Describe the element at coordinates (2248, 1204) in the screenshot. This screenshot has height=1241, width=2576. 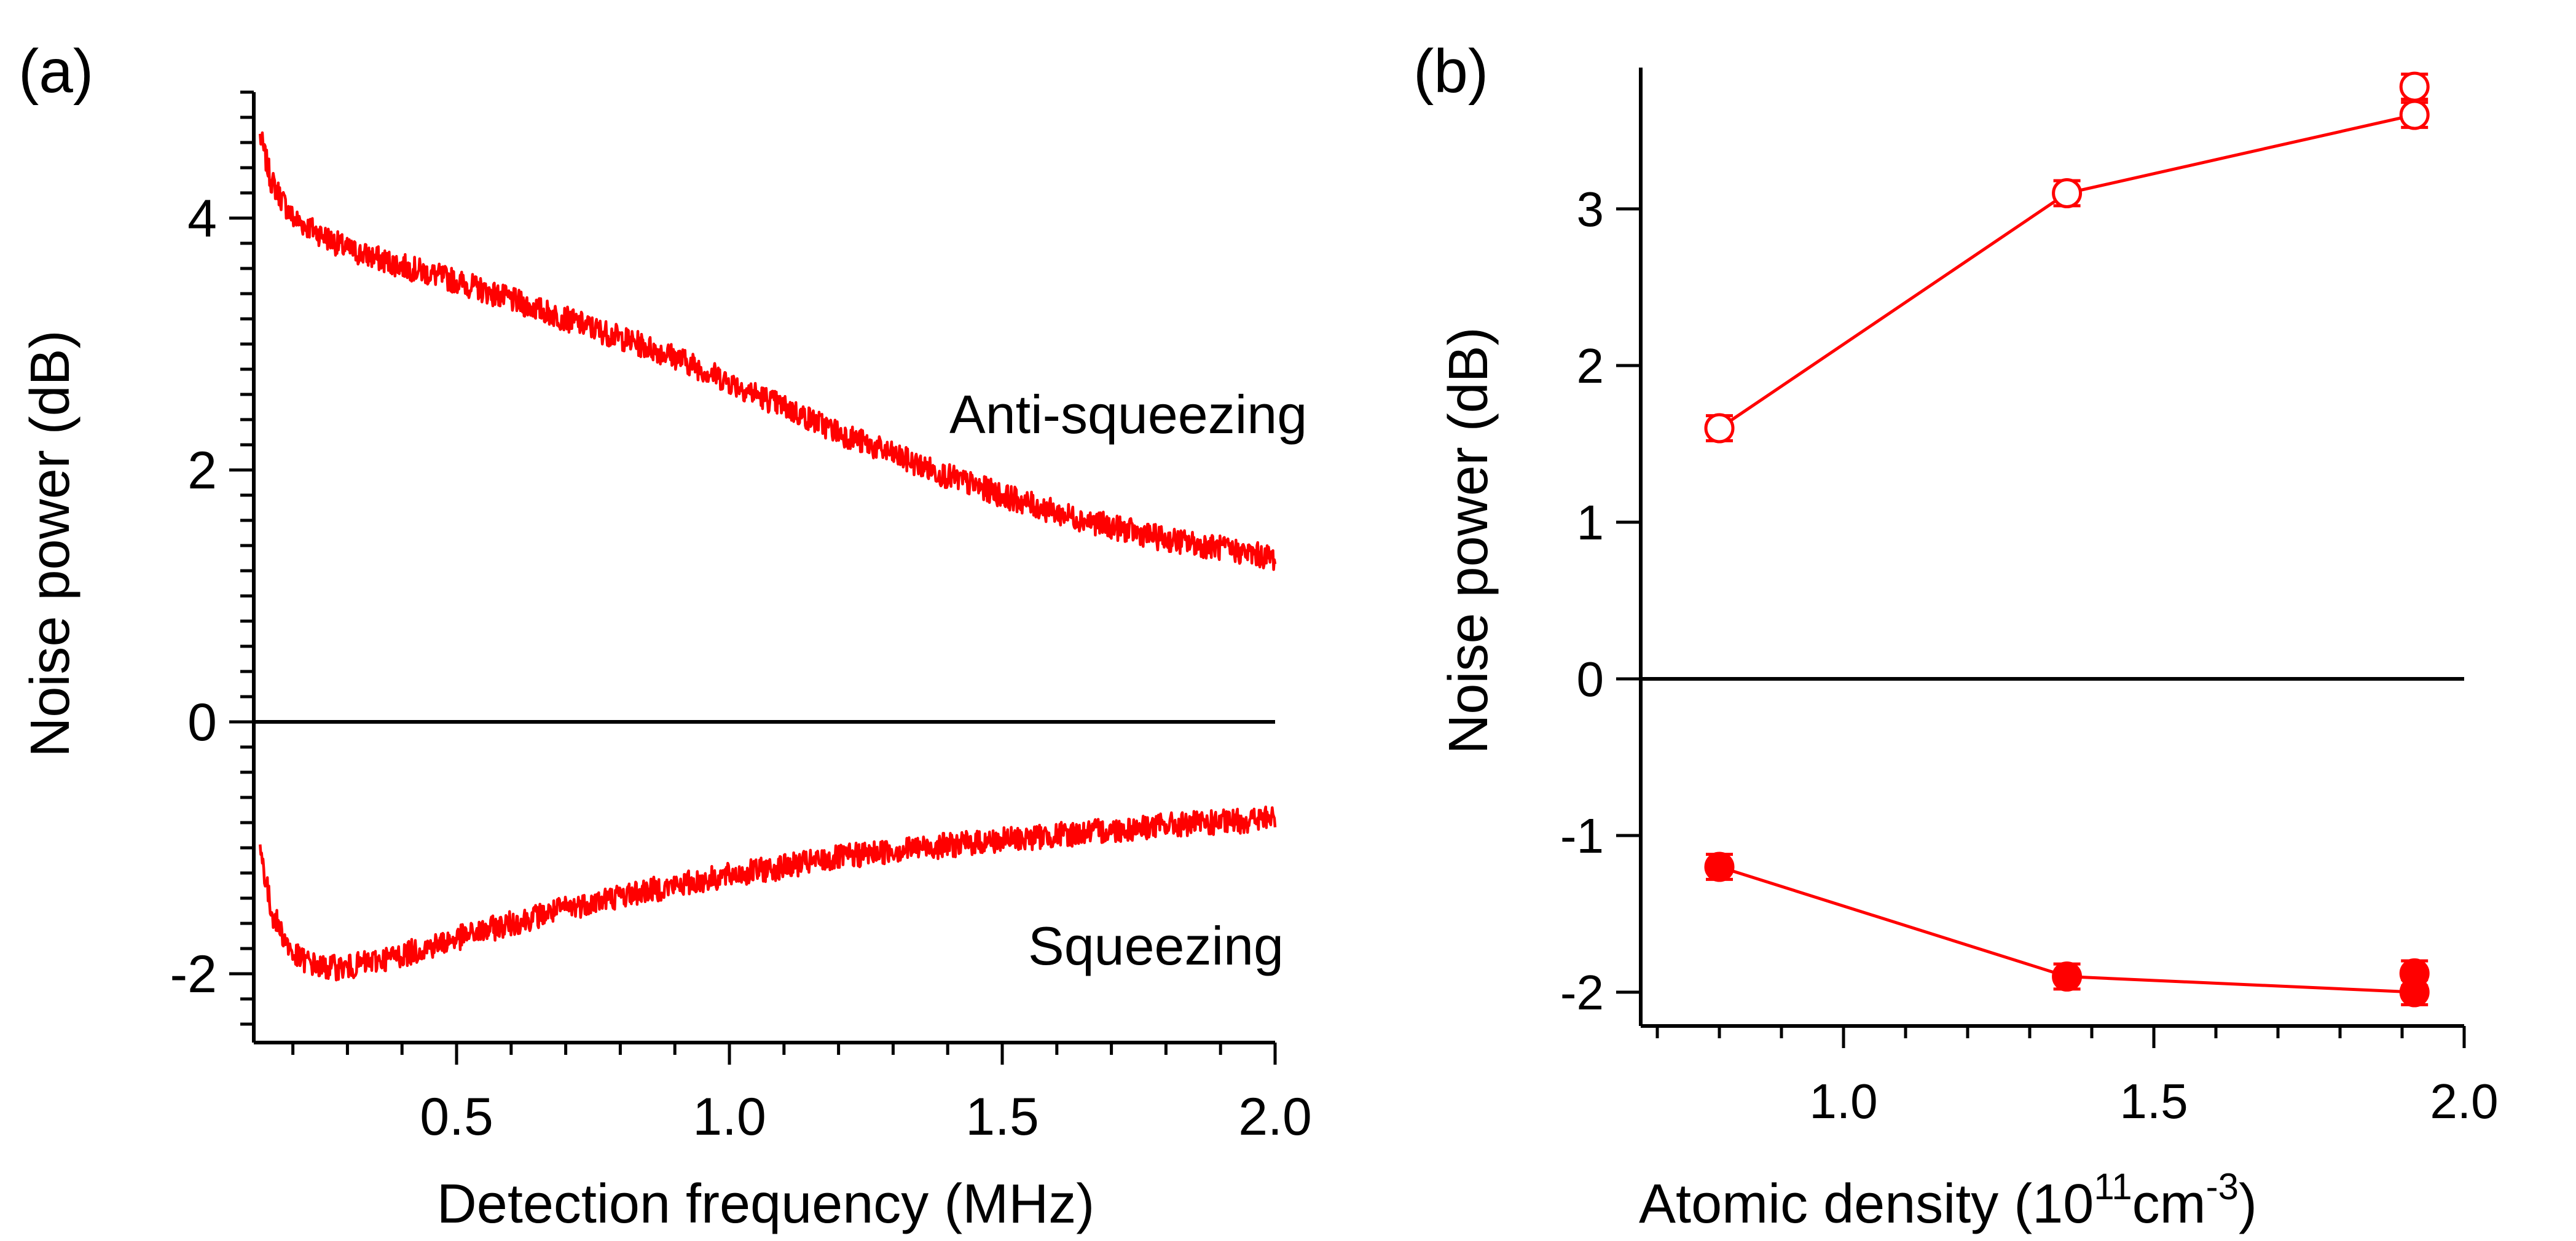
I see `panel-b-xlabel-end: )` at that location.